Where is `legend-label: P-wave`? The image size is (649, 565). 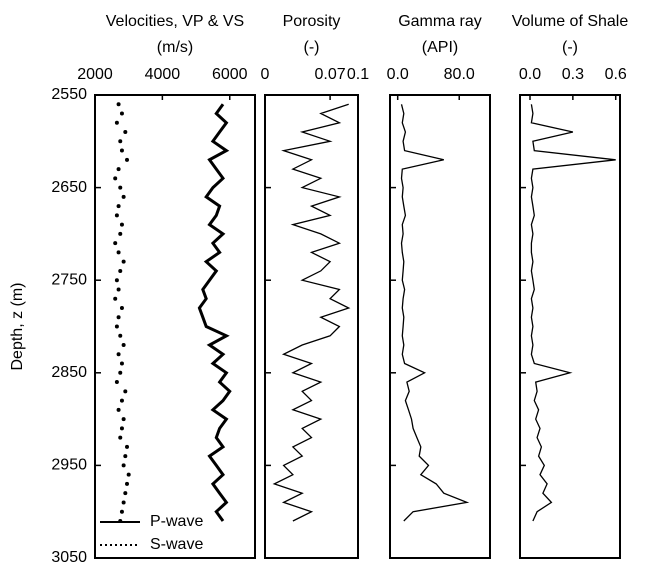 legend-label: P-wave is located at coordinates (176, 521).